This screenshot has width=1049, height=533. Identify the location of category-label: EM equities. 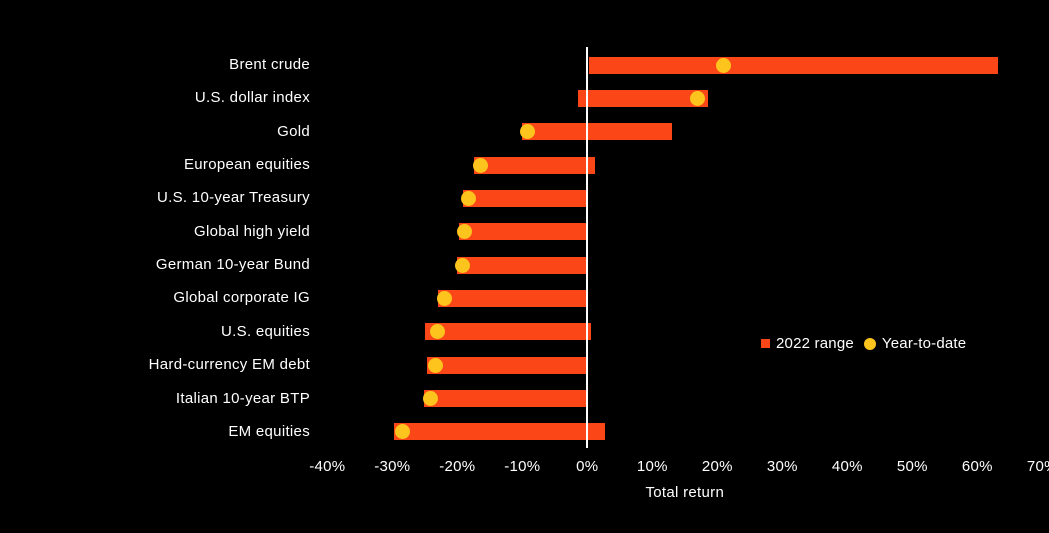
(269, 431).